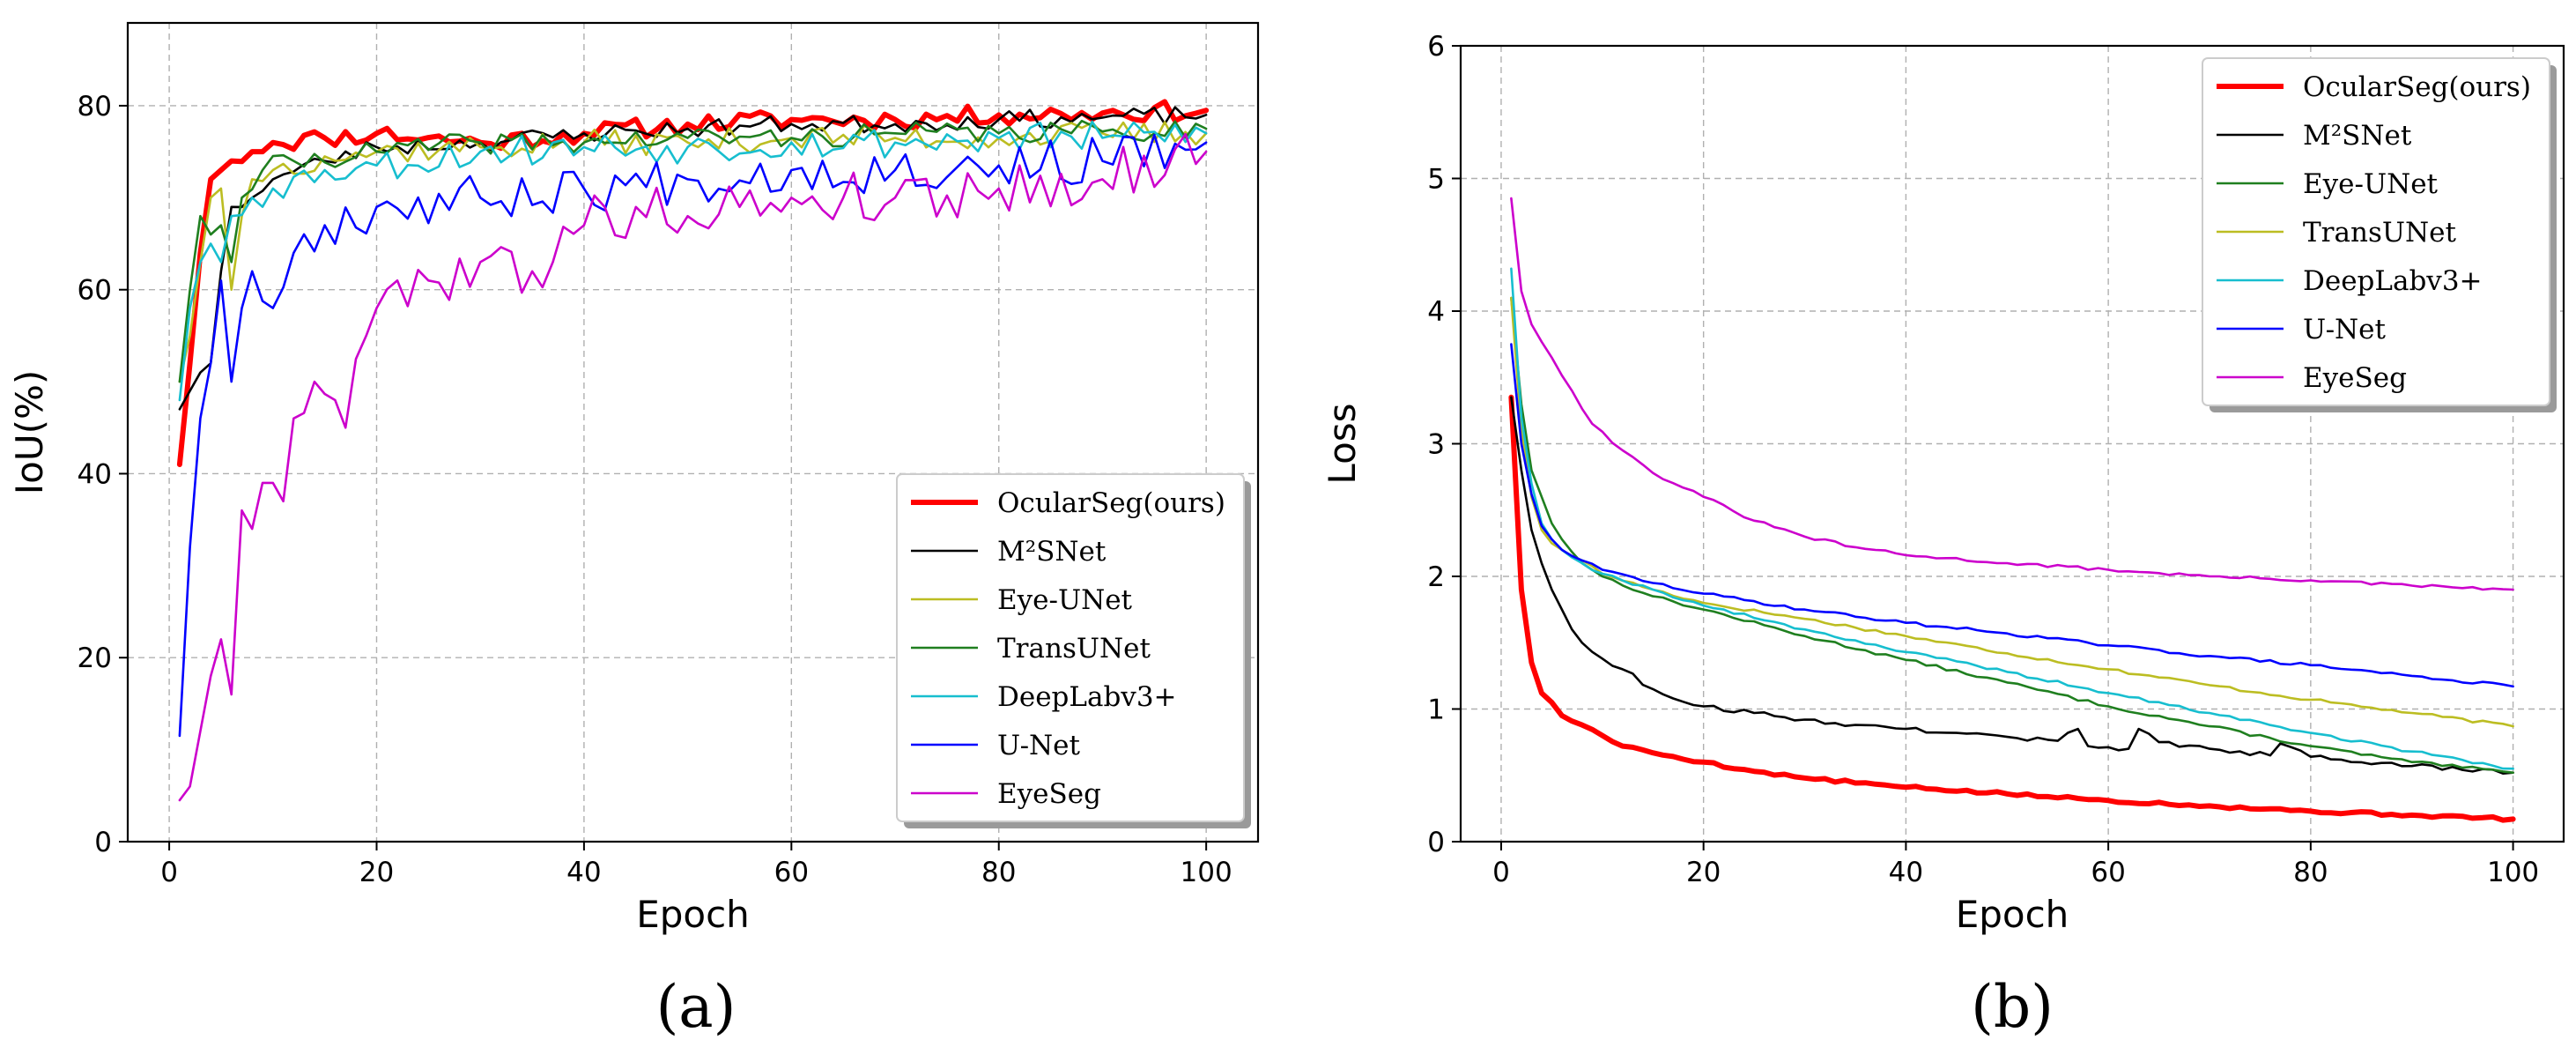 This screenshot has width=2576, height=1047. What do you see at coordinates (95, 107) in the screenshot?
I see `y-tick-label: 80` at bounding box center [95, 107].